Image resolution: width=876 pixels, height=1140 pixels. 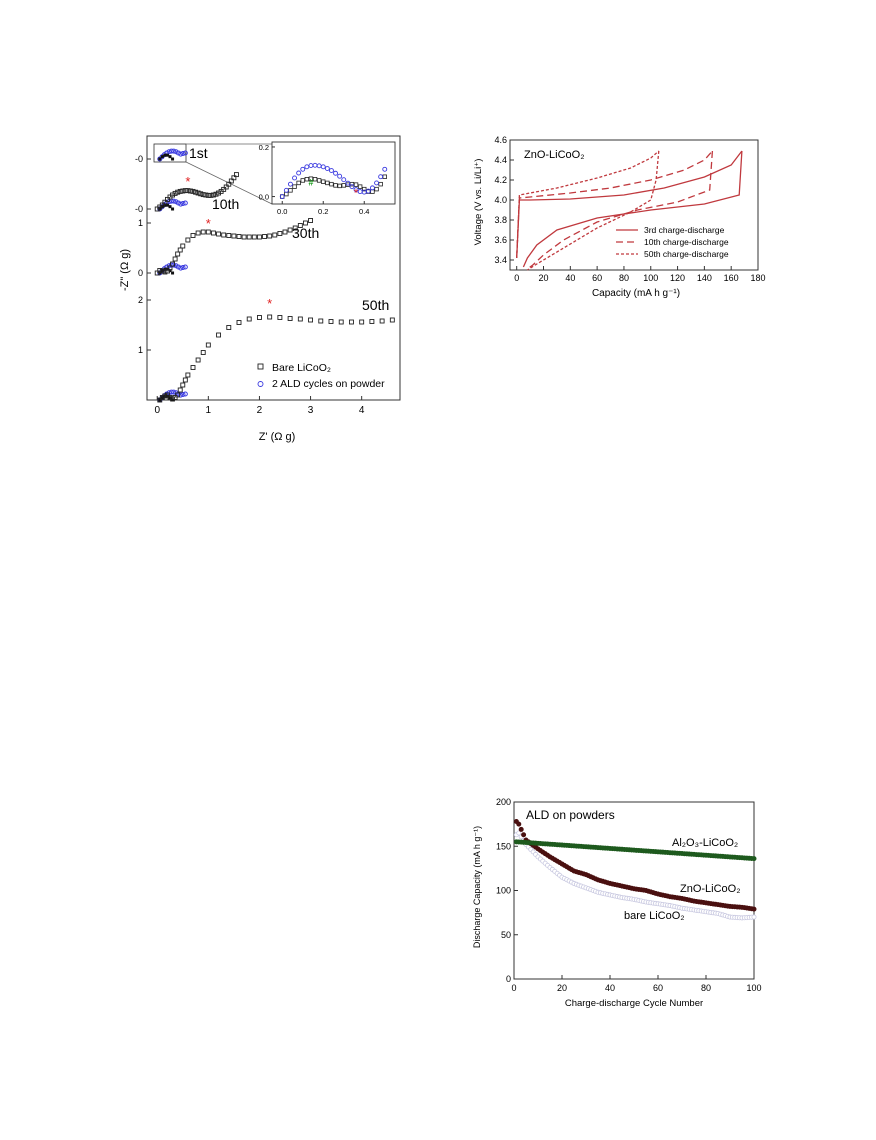 I want to click on voltage-ytick-label: 4.4, so click(x=500, y=160).